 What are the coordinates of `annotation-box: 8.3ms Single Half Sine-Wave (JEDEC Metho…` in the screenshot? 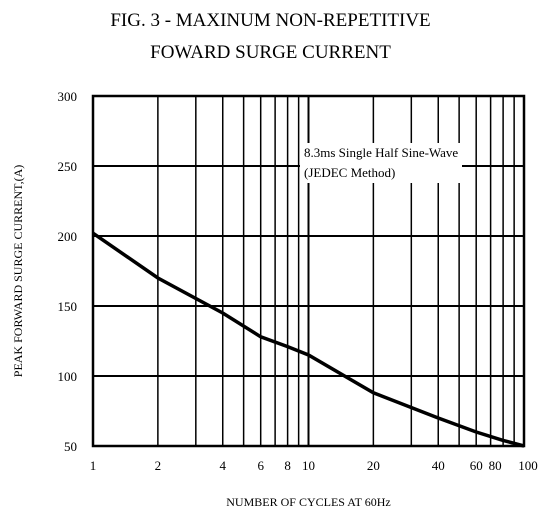 It's located at (381, 163).